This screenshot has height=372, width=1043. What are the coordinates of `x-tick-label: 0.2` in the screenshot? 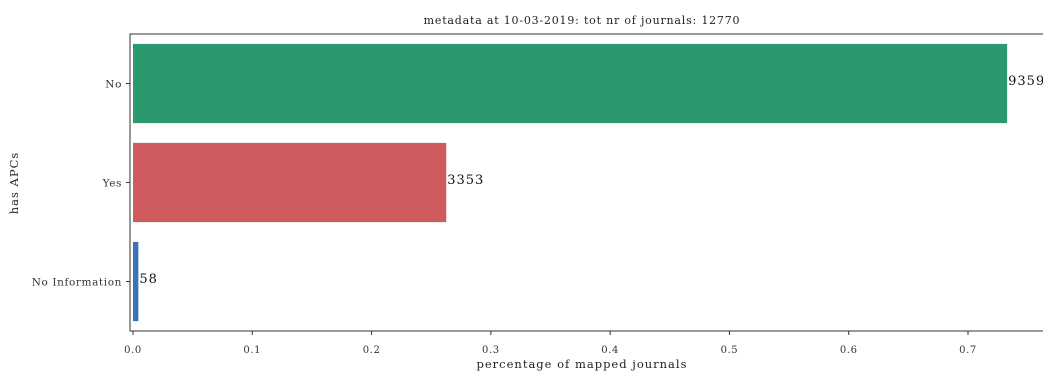 It's located at (372, 350).